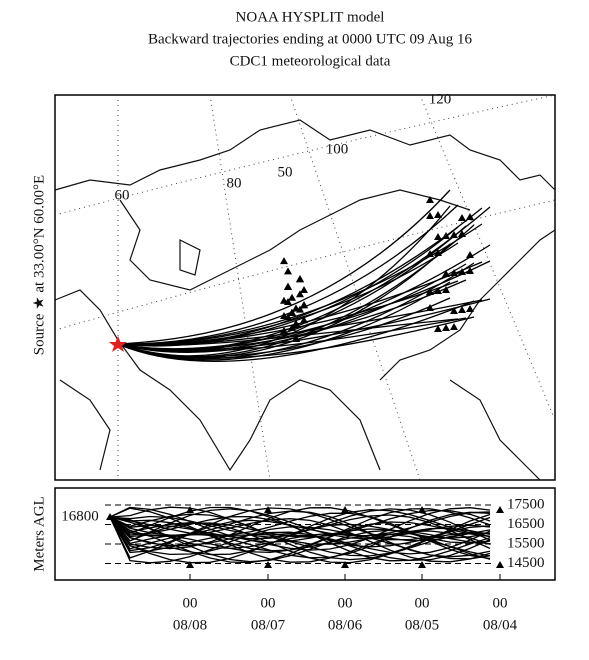  I want to click on grid-label: 80, so click(234, 183).